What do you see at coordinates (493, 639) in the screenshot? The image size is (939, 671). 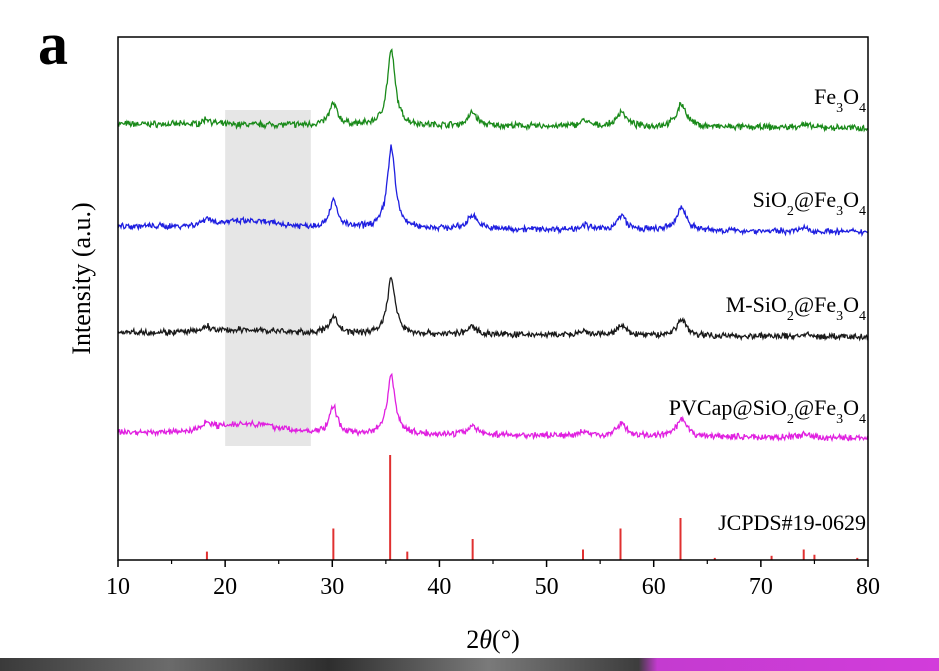 I see `x-axis-label: 2θ(°)` at bounding box center [493, 639].